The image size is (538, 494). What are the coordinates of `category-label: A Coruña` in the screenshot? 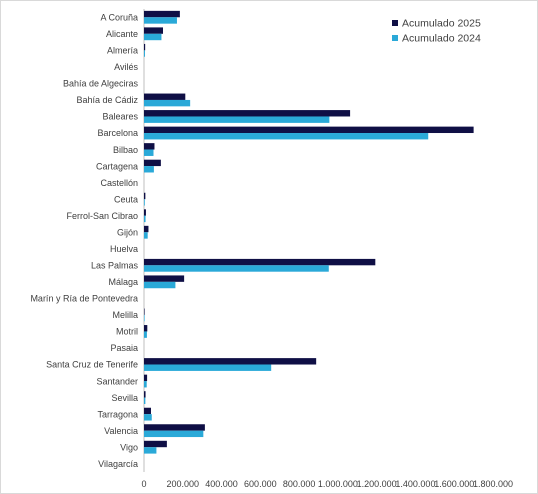 It's located at (119, 17).